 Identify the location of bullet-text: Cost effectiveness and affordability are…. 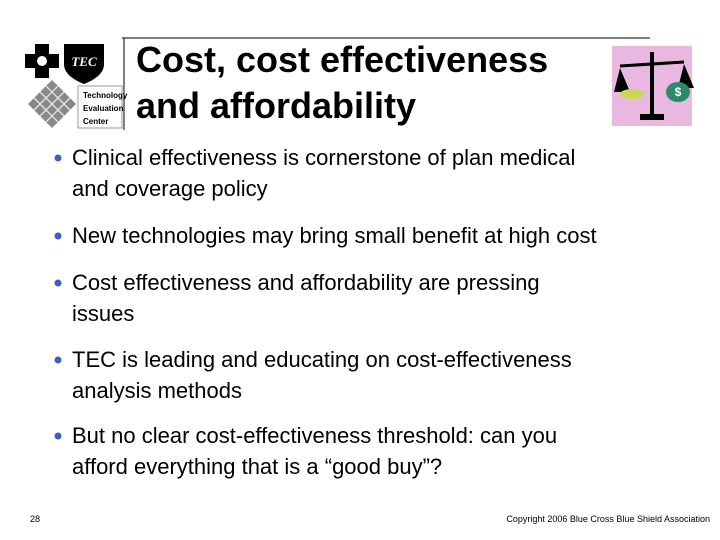
(306, 282).